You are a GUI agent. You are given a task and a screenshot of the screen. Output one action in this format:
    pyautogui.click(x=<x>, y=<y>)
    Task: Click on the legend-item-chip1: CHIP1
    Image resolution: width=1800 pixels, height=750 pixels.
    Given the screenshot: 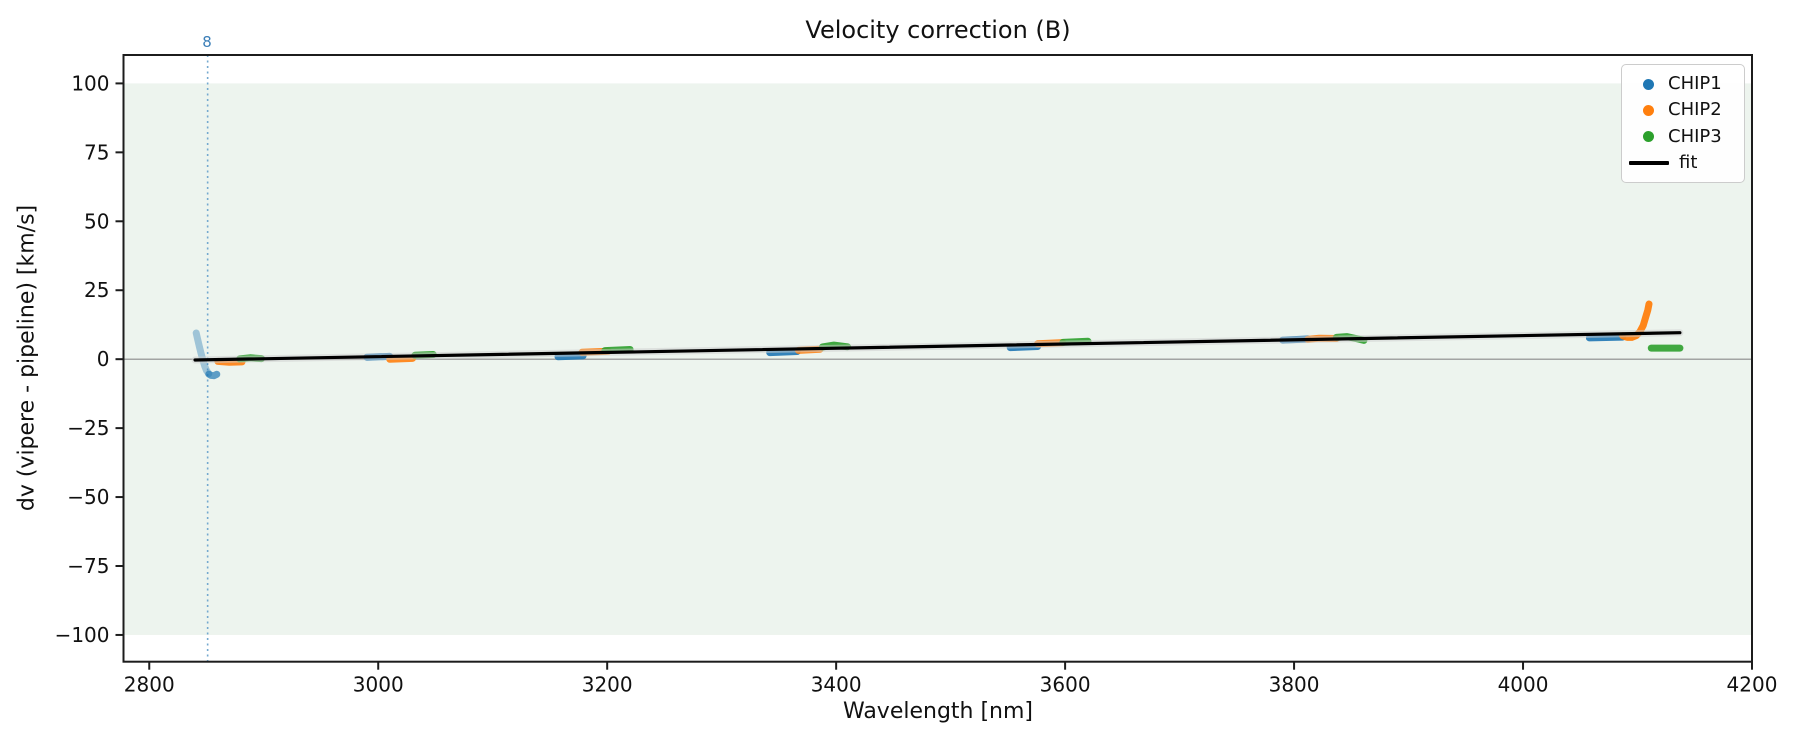 What is the action you would take?
    pyautogui.click(x=1685, y=84)
    